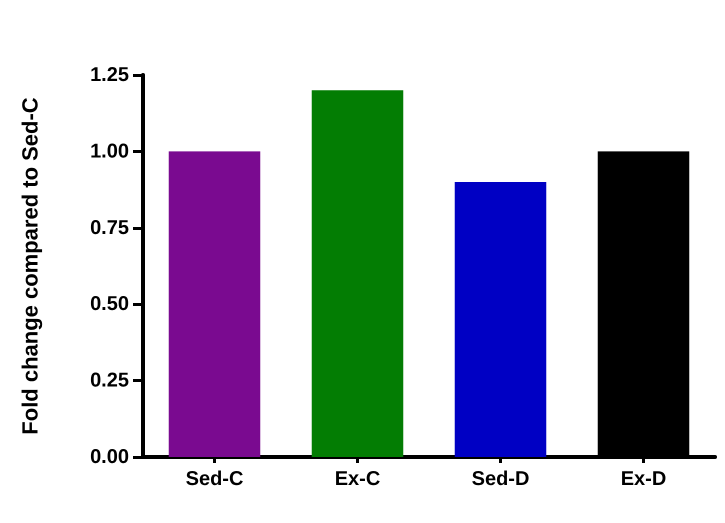  Describe the element at coordinates (501, 479) in the screenshot. I see `x-tick-label: Sed-D` at that location.